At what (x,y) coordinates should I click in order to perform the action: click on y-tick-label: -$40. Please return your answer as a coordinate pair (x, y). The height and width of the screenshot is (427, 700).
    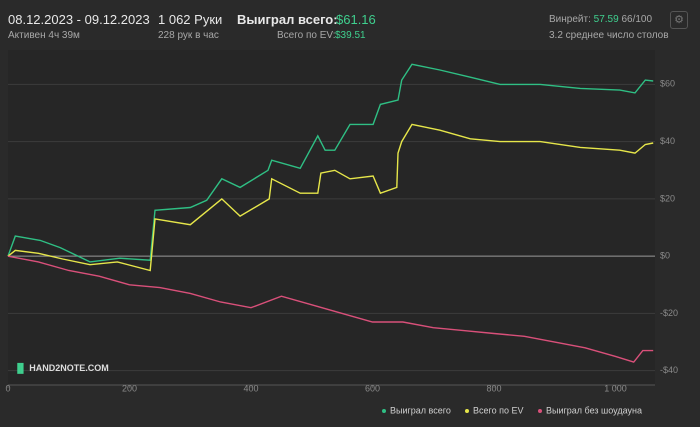
    Looking at the image, I should click on (669, 370).